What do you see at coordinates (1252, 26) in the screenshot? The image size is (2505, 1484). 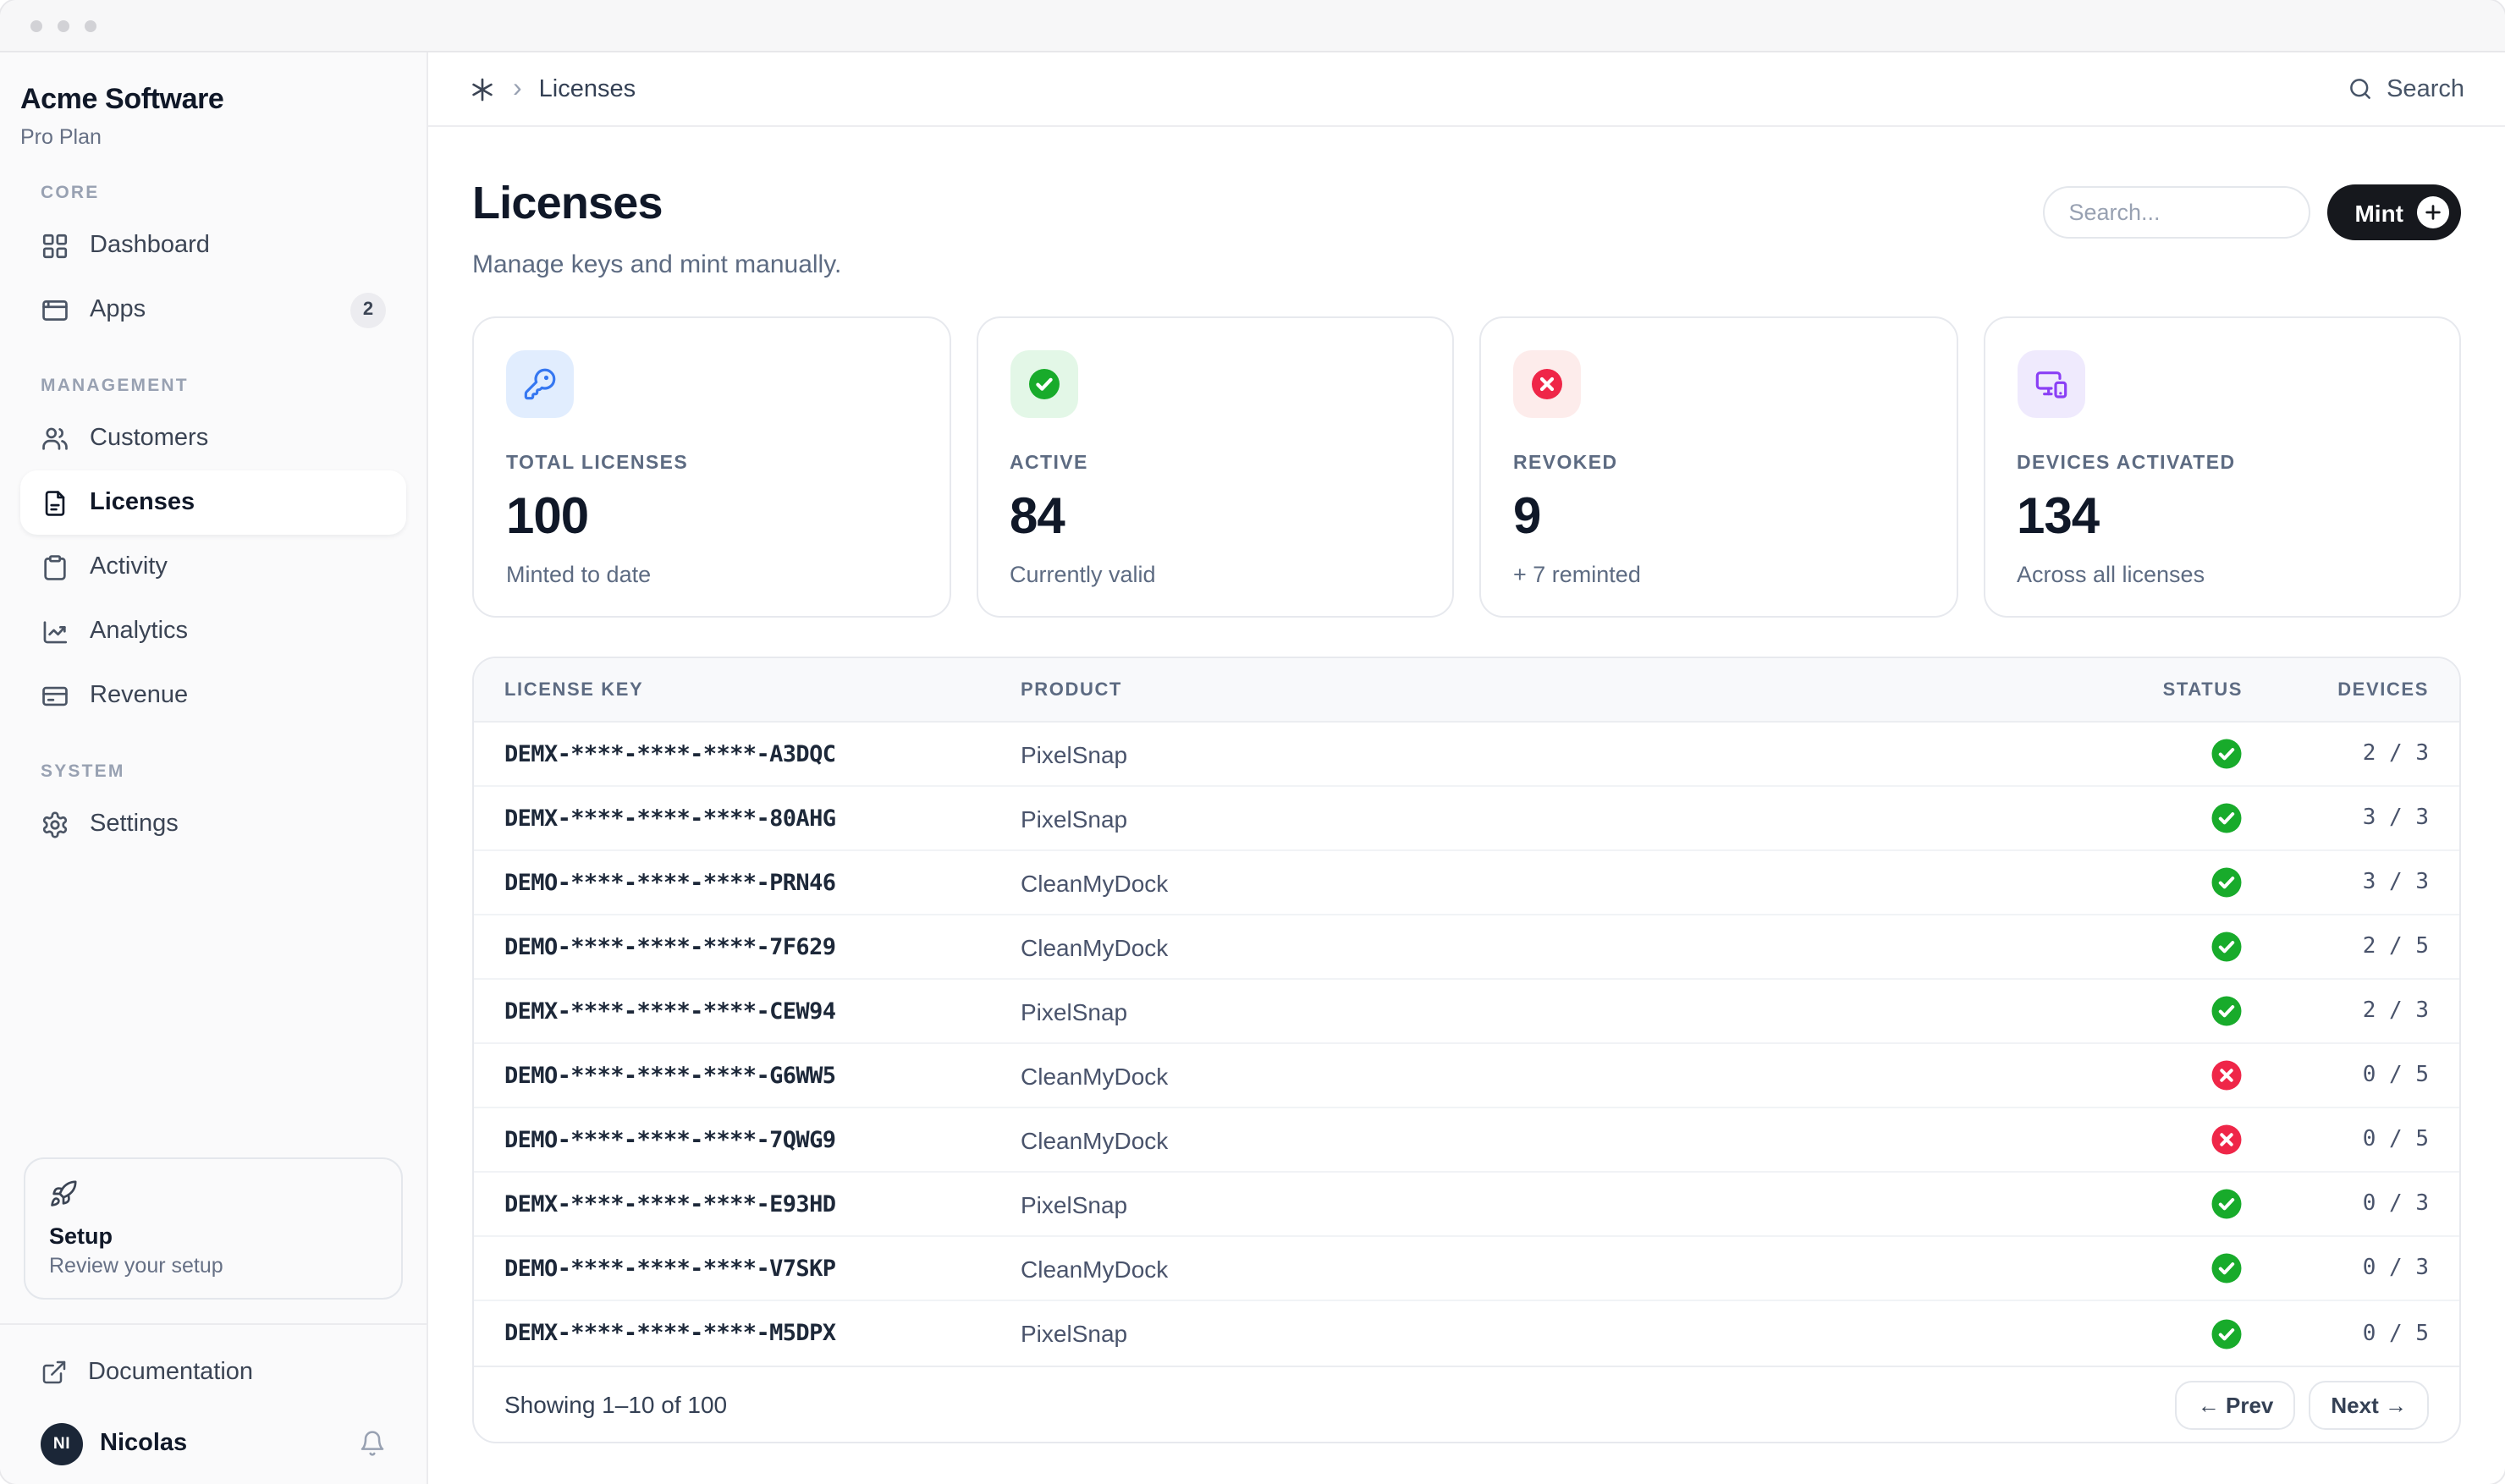 I see `window-titlebar` at bounding box center [1252, 26].